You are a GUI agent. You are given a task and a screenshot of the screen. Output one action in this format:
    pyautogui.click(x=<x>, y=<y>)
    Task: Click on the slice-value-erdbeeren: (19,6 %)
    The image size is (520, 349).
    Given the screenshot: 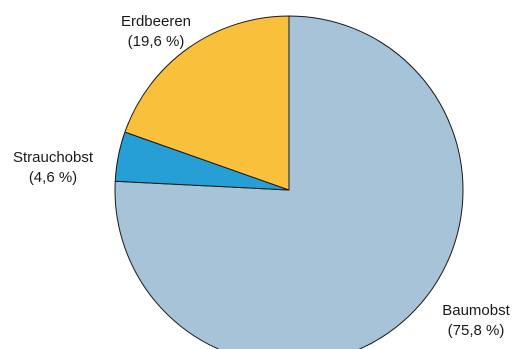 What is the action you would take?
    pyautogui.click(x=156, y=41)
    